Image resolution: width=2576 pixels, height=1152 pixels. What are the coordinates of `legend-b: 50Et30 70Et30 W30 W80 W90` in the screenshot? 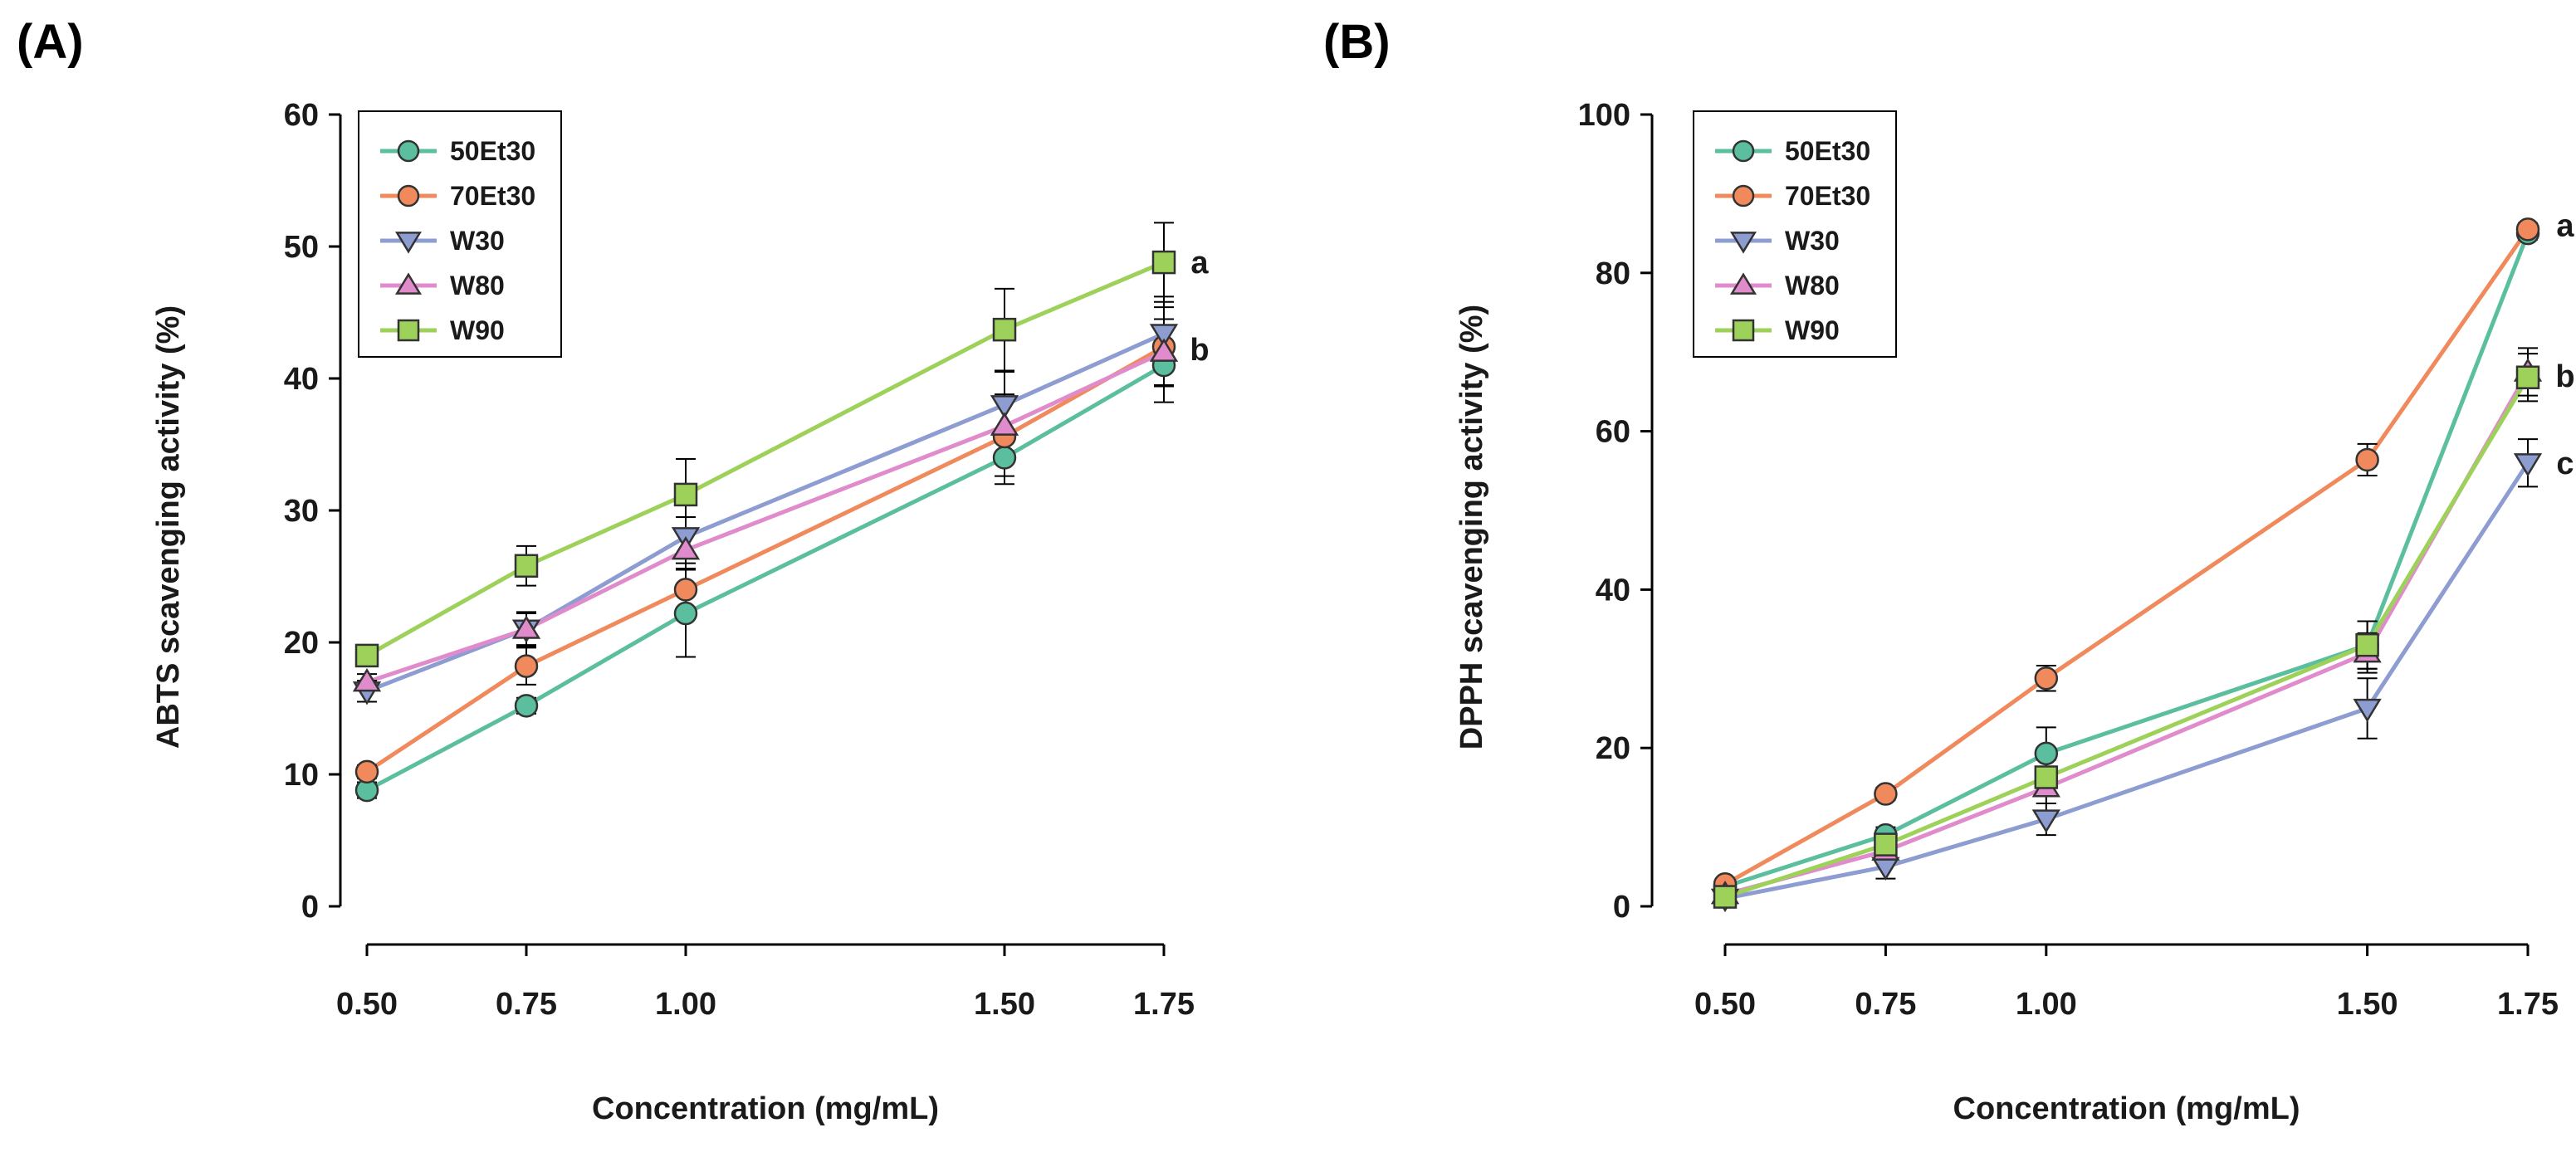 It's located at (1795, 234).